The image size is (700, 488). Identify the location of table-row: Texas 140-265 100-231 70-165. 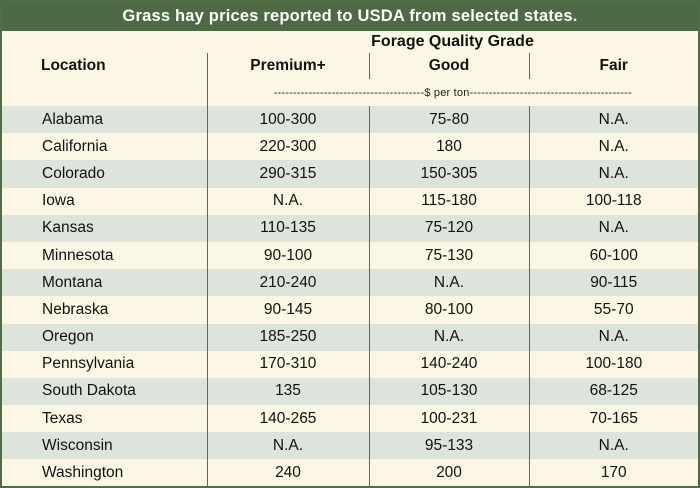
(350, 419).